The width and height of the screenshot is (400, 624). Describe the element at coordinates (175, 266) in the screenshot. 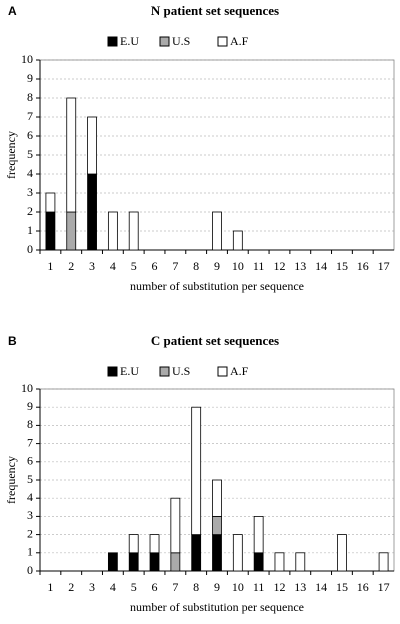

I see `x-tick-label: 7` at that location.